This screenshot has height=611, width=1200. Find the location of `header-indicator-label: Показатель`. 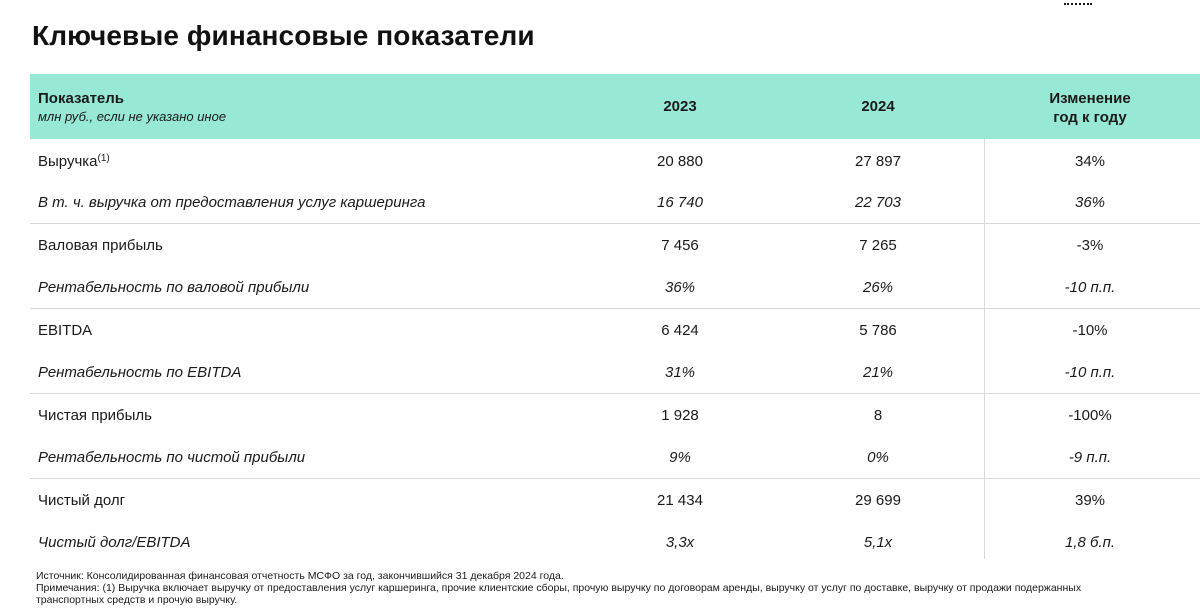

header-indicator-label: Показатель is located at coordinates (81, 98).